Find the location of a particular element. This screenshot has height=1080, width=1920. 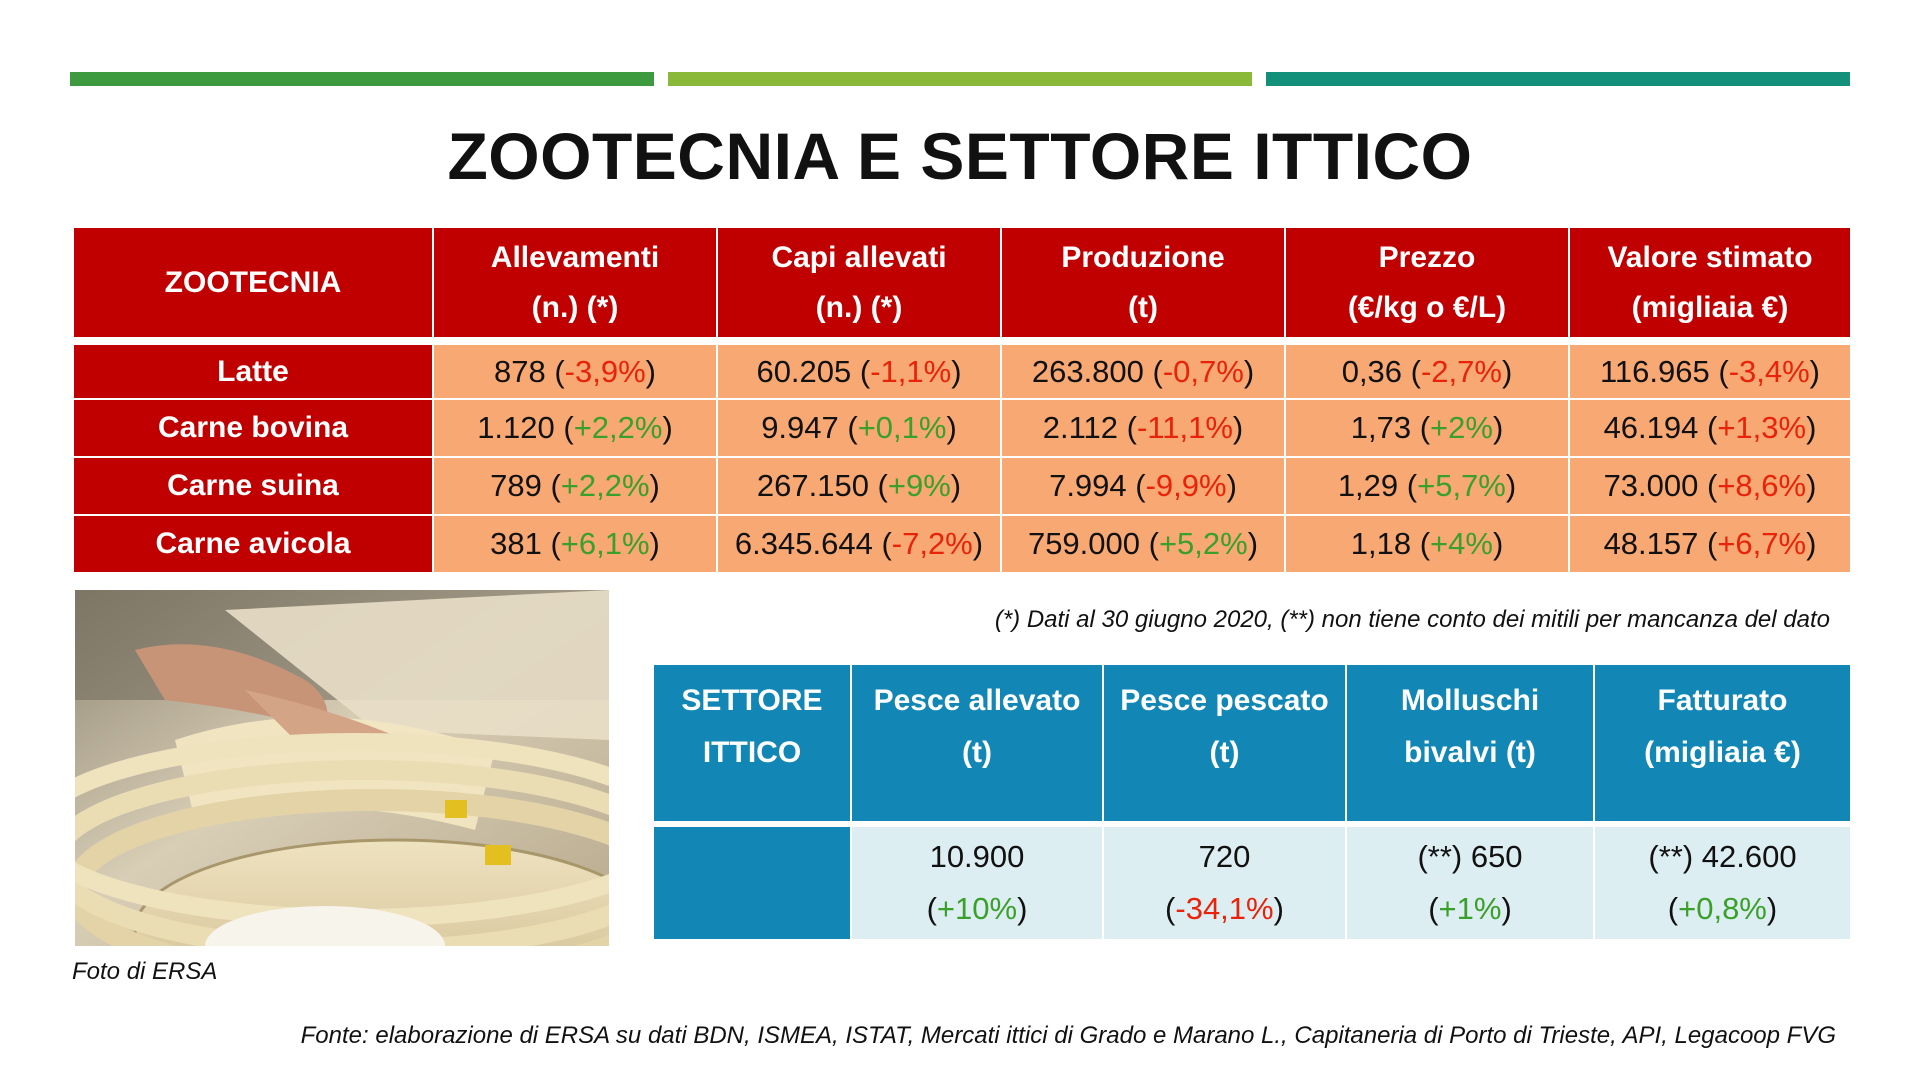

accent-bar-green is located at coordinates (362, 79).